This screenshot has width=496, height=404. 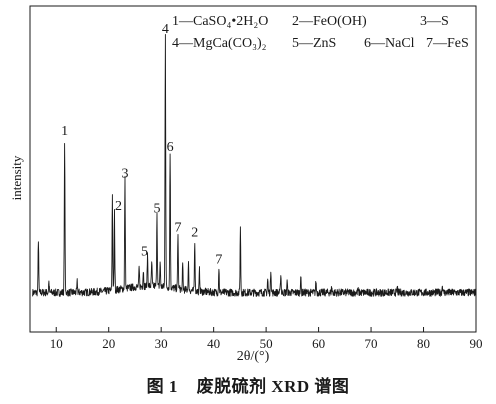 What do you see at coordinates (16, 177) in the screenshot?
I see `y-axis-label: intensity` at bounding box center [16, 177].